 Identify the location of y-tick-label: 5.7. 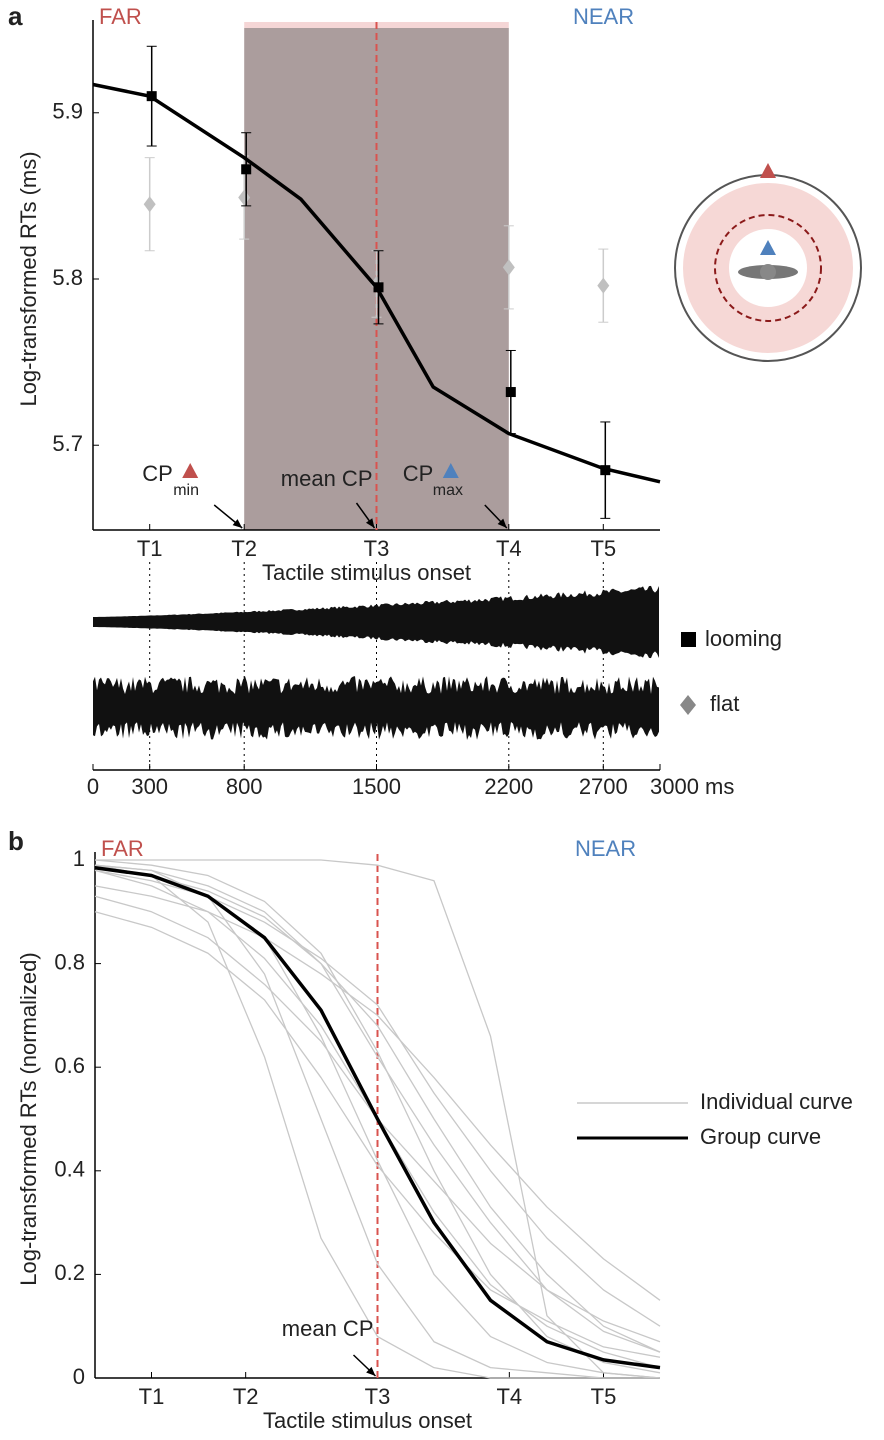
(67, 443).